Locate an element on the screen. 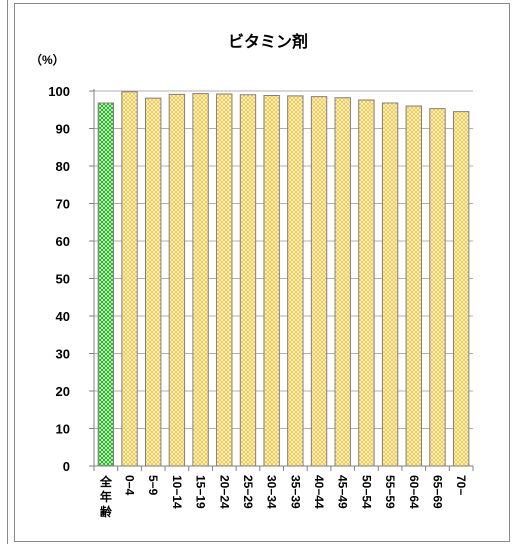 The height and width of the screenshot is (544, 512). y-tick-label: 0 is located at coordinates (66, 466).